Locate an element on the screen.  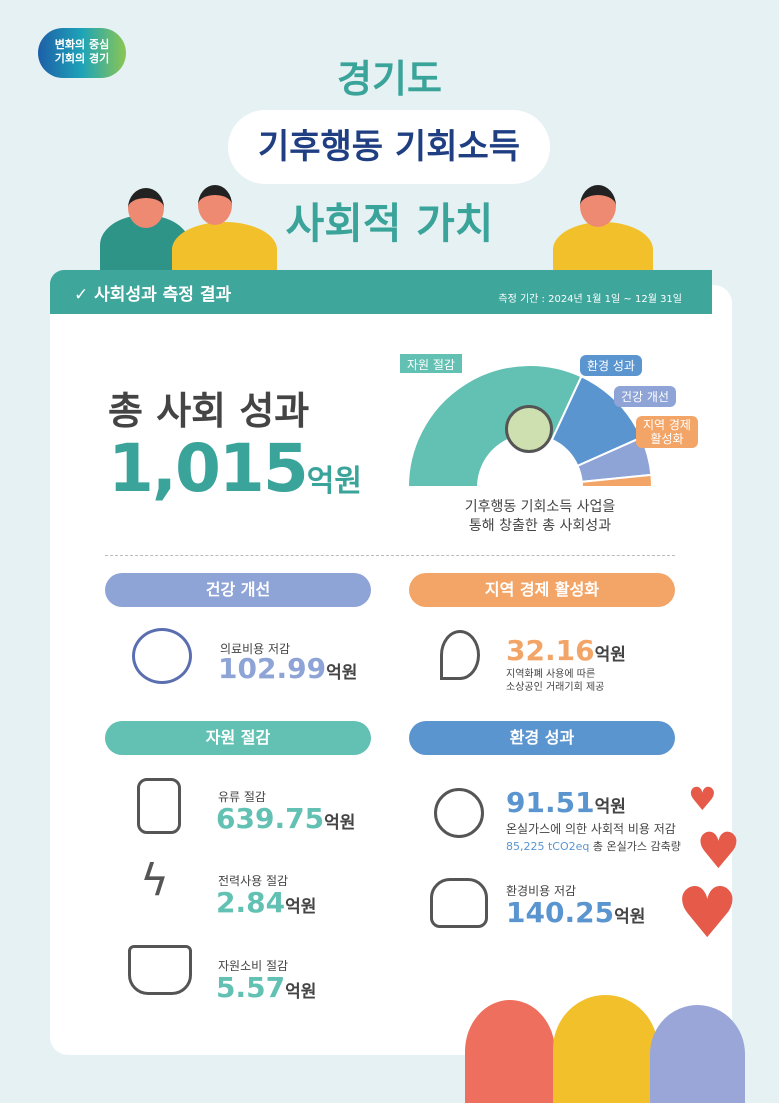
semi-donut-chart is located at coordinates (530, 426).